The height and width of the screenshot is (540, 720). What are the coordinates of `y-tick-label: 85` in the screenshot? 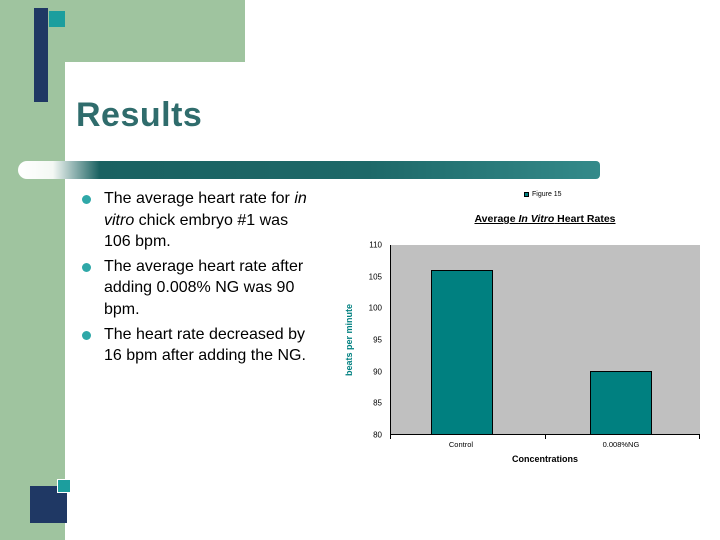 It's located at (377, 403).